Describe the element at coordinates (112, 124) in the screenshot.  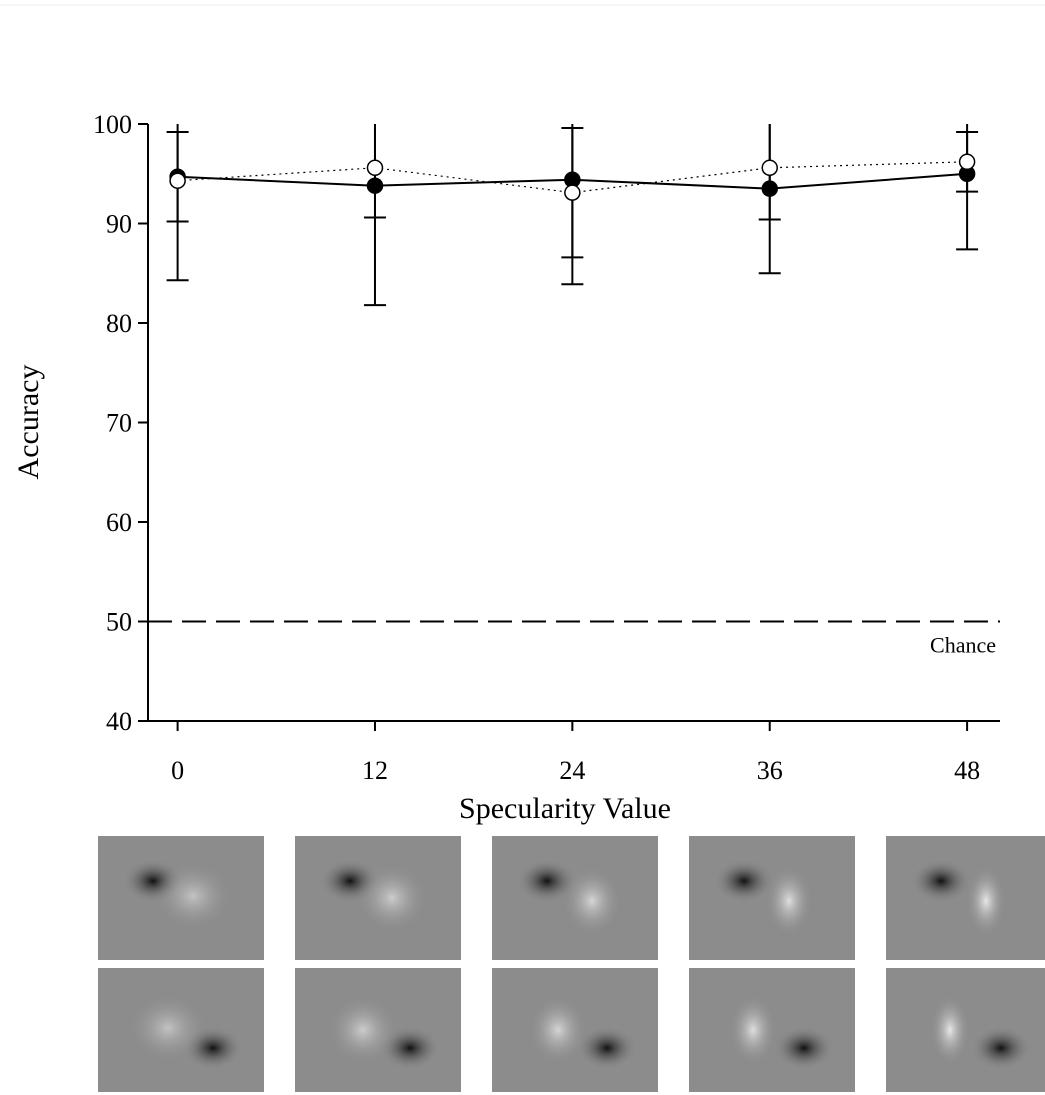
I see `y-tick-label: 100` at that location.